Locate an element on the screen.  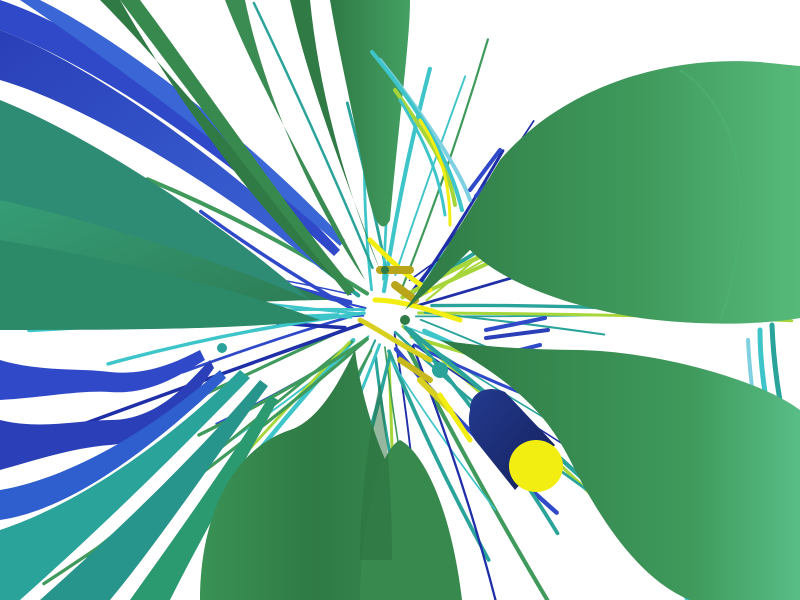
left-lower-blue-tubes is located at coordinates (113, 435).